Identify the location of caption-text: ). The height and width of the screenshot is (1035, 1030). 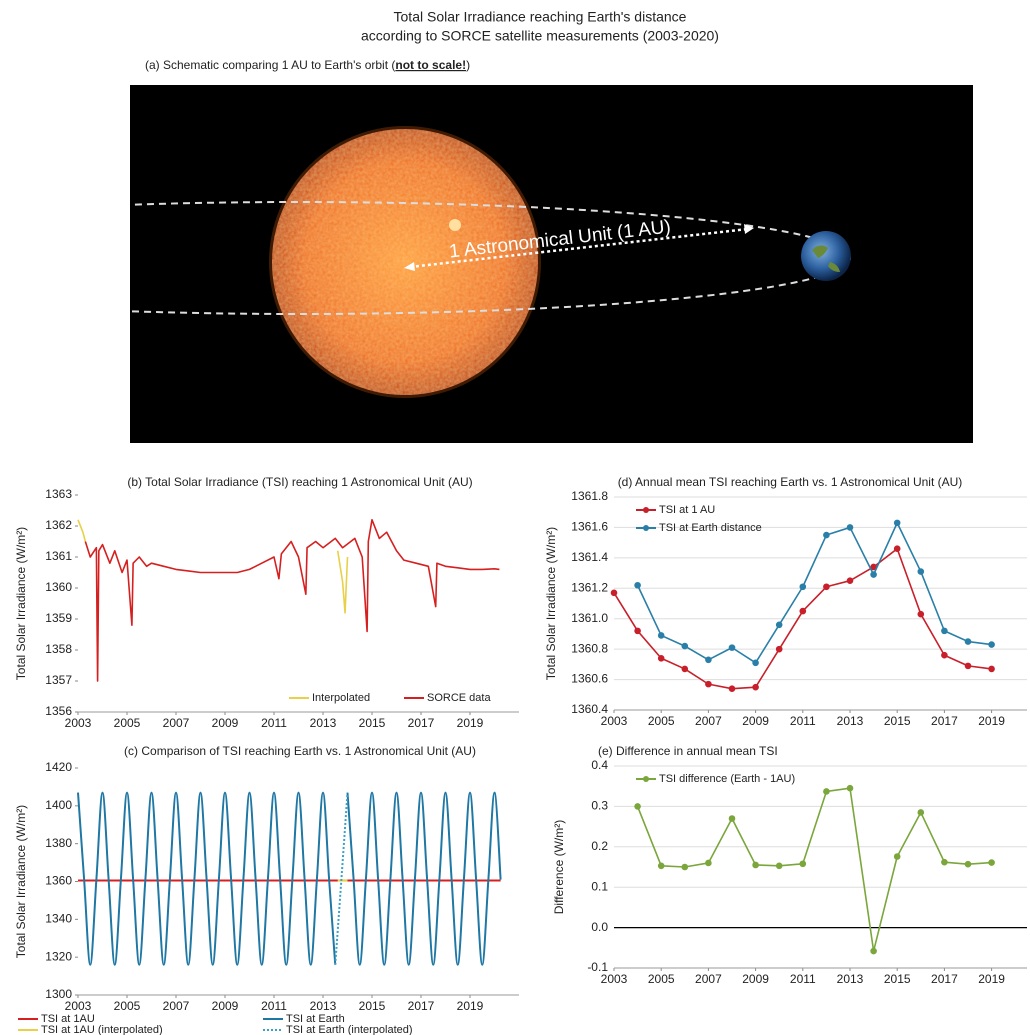
(468, 65).